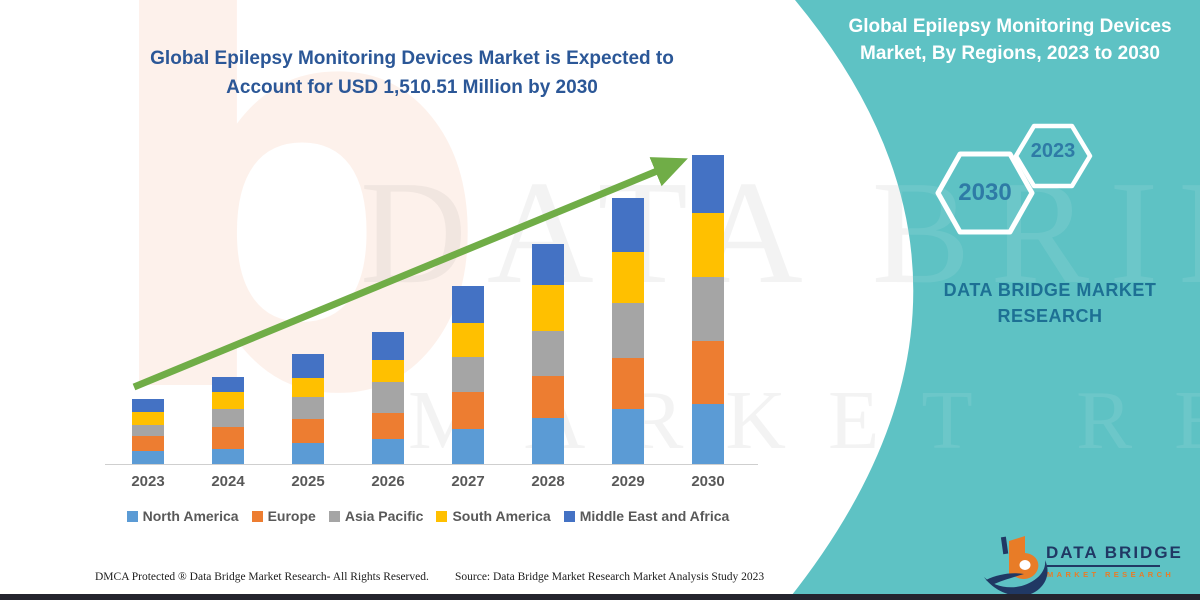  I want to click on brand-text: DATA BRIDGE MARKET RESEARCH, so click(1050, 303).